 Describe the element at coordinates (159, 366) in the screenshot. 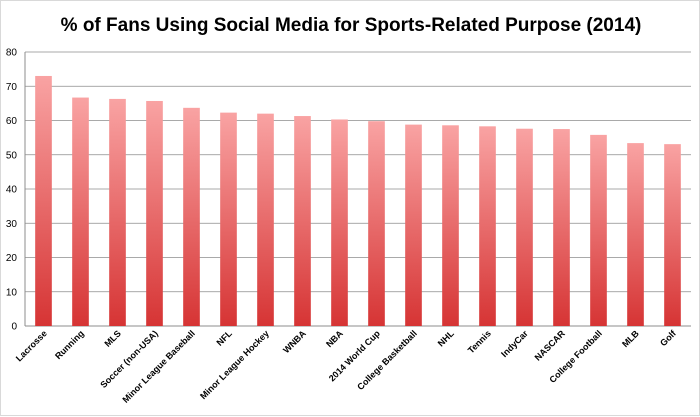

I see `x-tick-label-4: Minor League Baseball` at that location.